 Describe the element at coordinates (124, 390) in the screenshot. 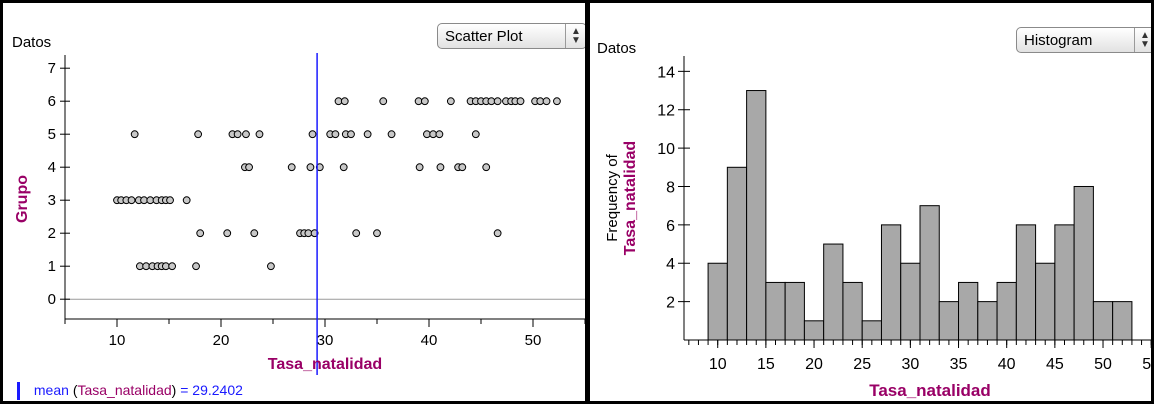

I see `mean-legend-var: Tasa_natalidad` at that location.